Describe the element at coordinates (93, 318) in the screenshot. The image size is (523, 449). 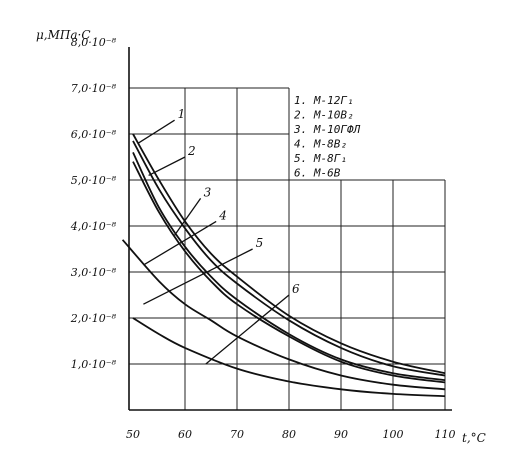
I see `y-tick-label: 2,0·10⁻⁸` at that location.